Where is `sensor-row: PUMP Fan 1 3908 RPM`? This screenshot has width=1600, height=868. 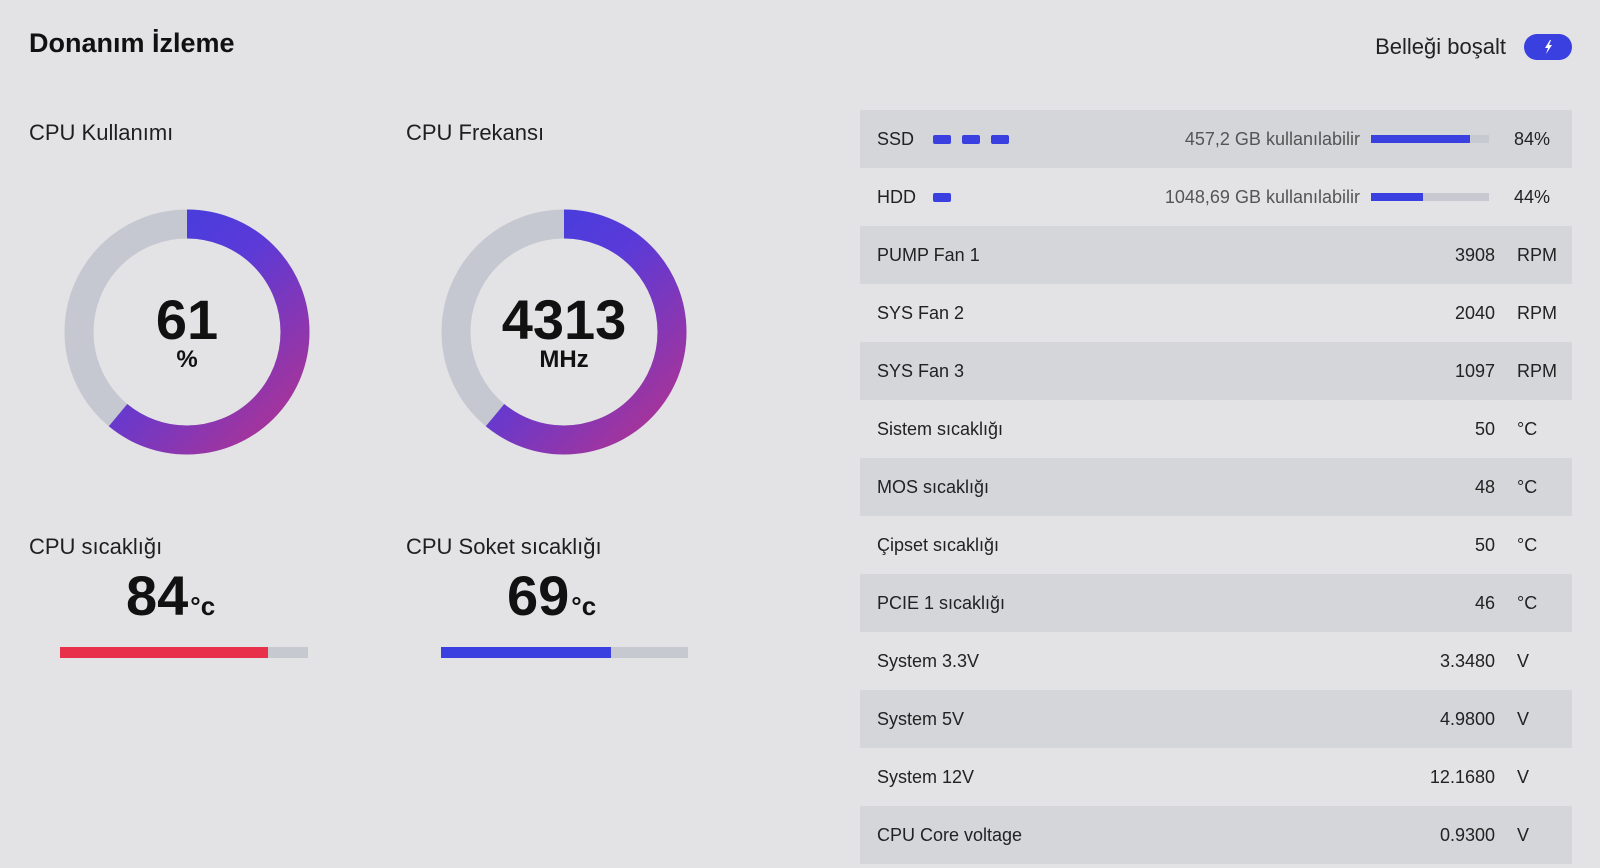 sensor-row: PUMP Fan 1 3908 RPM is located at coordinates (1216, 255).